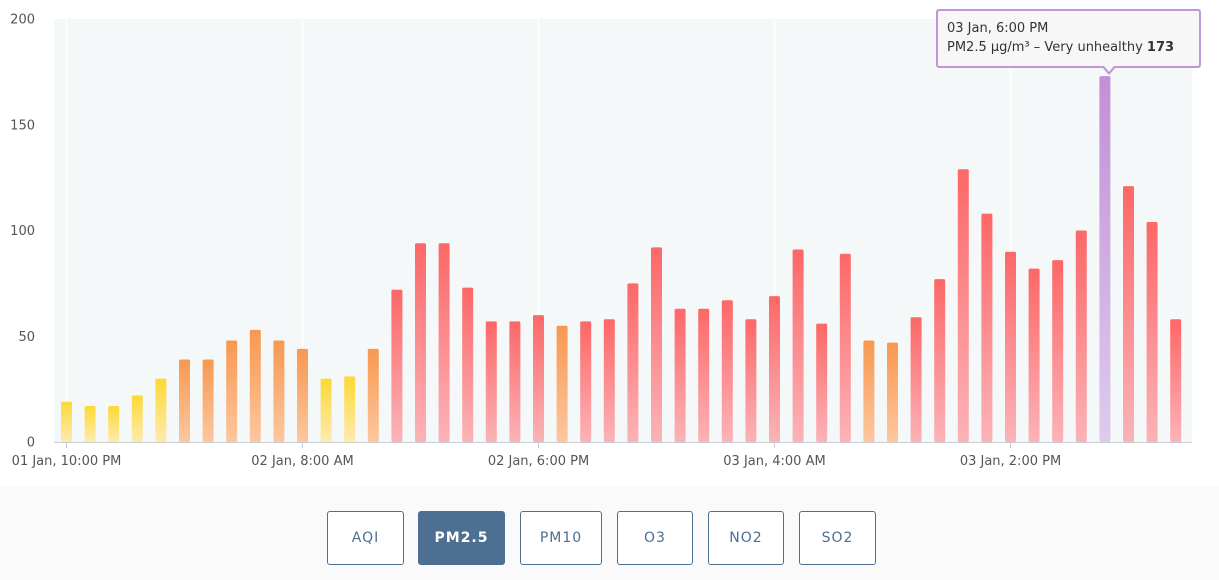 This screenshot has height=580, width=1219. Describe the element at coordinates (774, 461) in the screenshot. I see `x-tick-label: 03 Jan, 4:00 AM` at that location.